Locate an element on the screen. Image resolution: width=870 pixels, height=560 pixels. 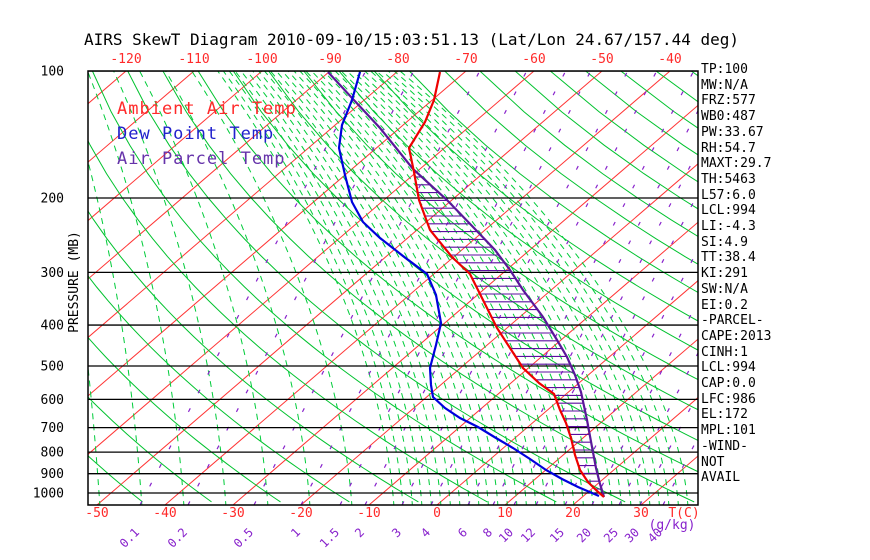
temp-tick-label-bottom: -40 is located at coordinates (164, 513).